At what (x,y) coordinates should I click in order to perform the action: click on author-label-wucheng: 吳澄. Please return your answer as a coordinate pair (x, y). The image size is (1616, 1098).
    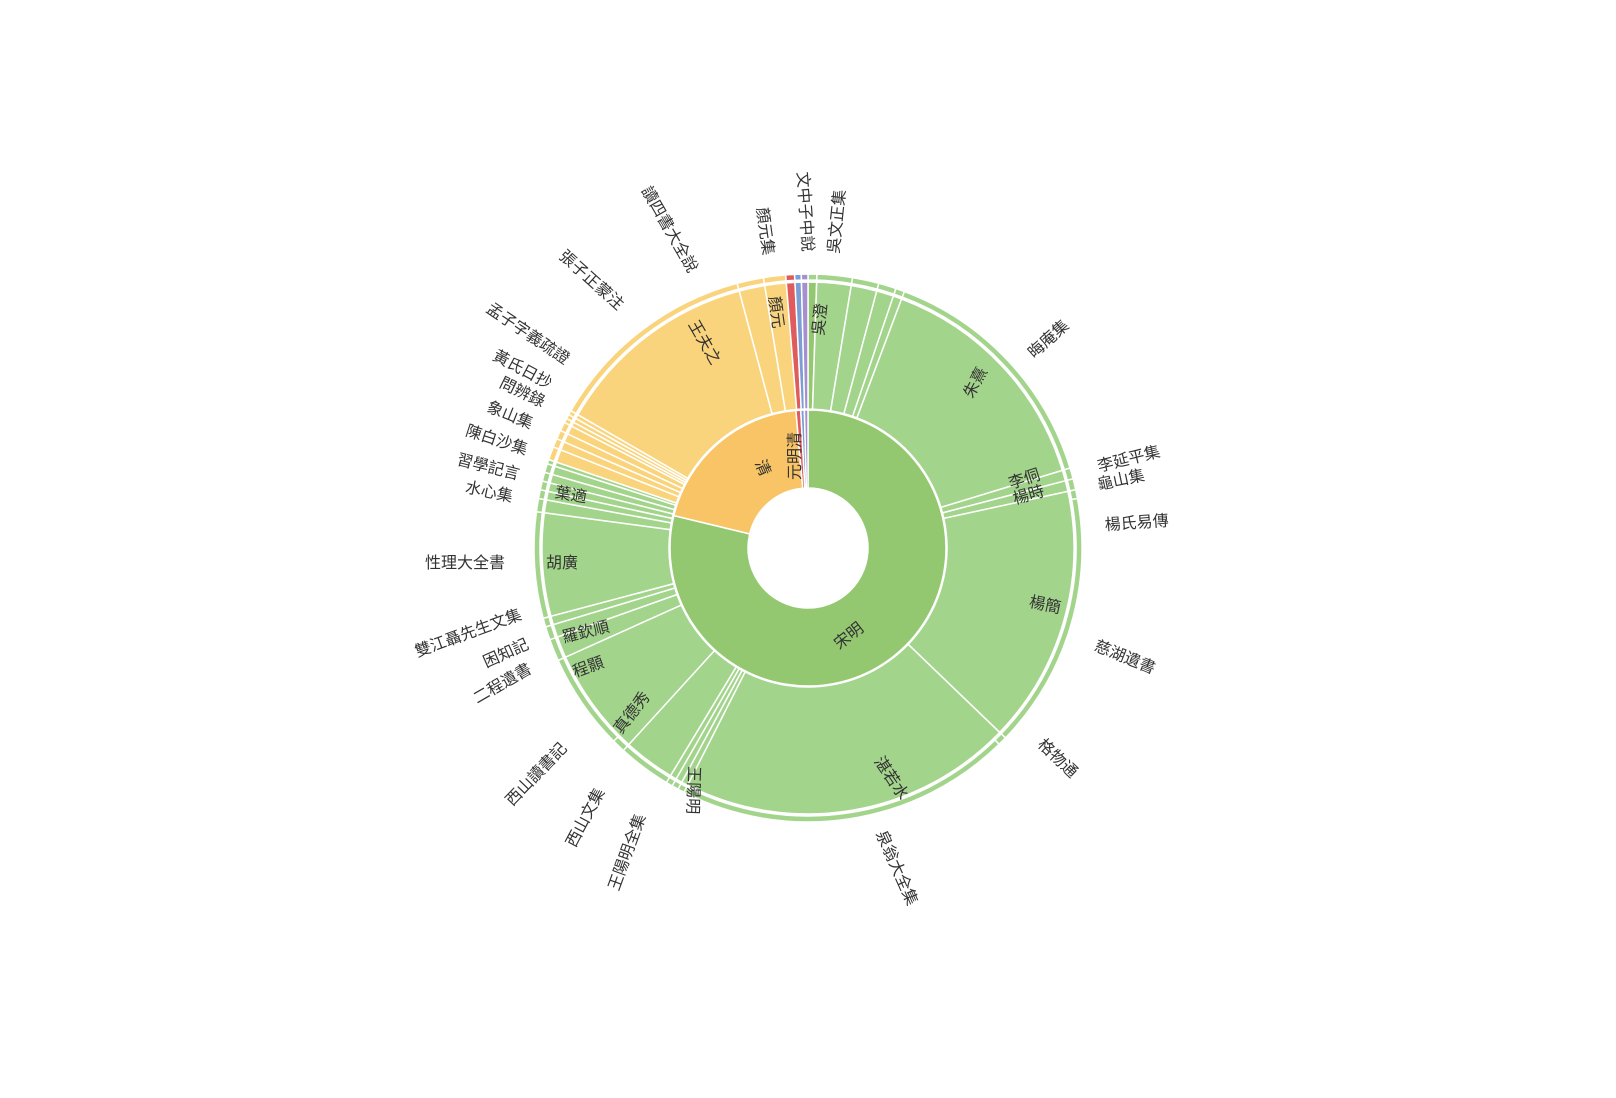
    Looking at the image, I should click on (819, 320).